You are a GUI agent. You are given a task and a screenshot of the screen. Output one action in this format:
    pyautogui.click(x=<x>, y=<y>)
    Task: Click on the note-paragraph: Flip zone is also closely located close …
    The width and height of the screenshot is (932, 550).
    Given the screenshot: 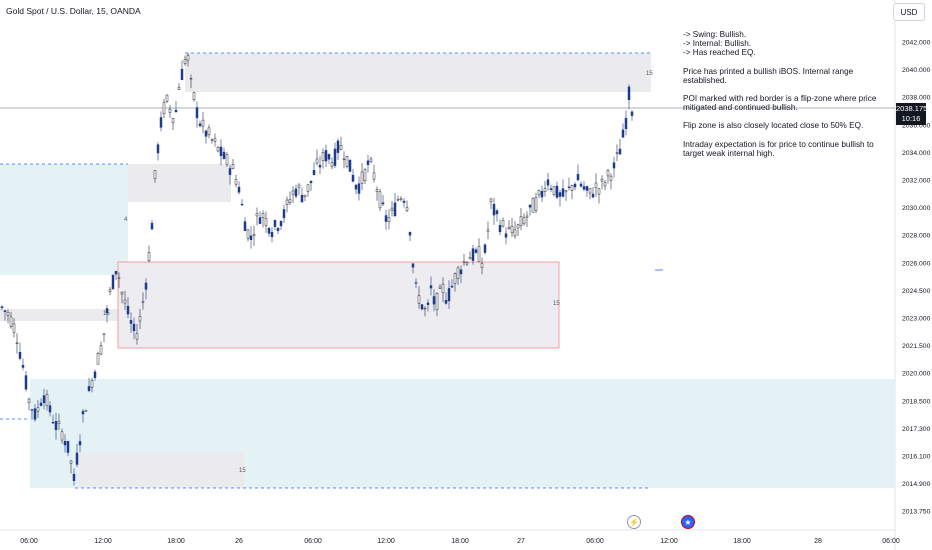 What is the action you would take?
    pyautogui.click(x=773, y=126)
    